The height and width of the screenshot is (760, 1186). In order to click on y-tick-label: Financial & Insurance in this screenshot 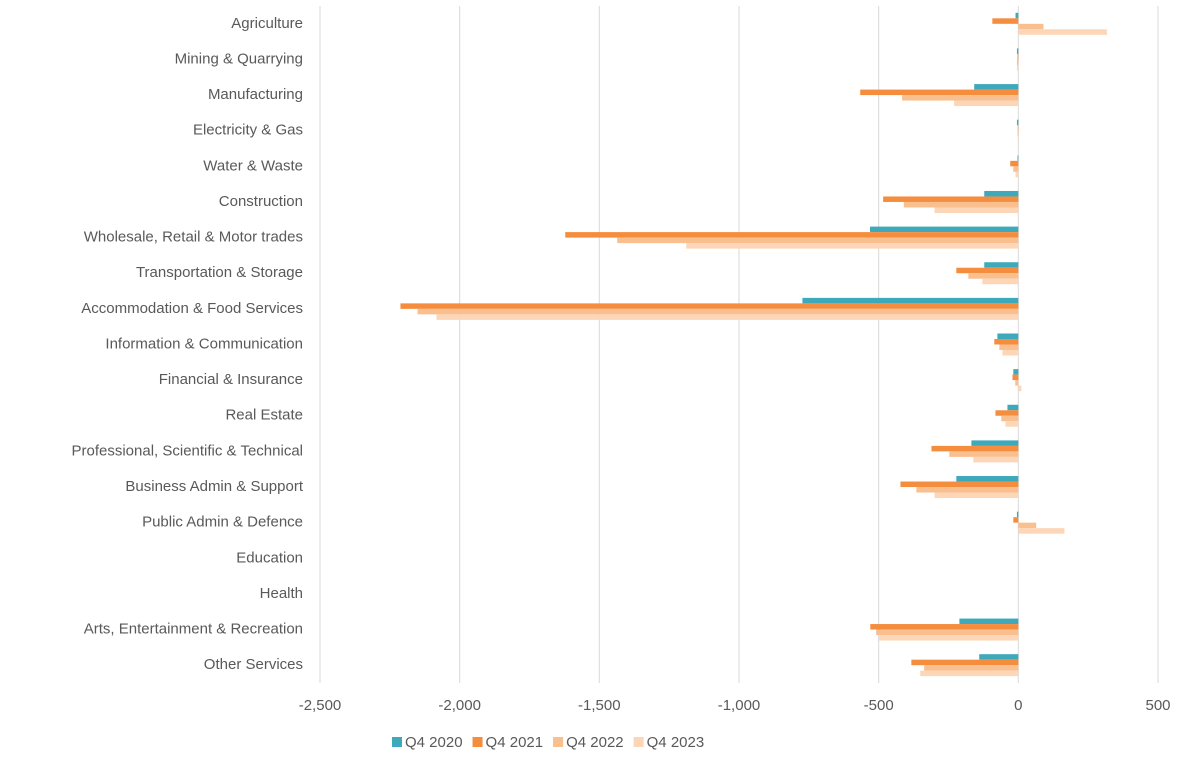, I will do `click(231, 379)`.